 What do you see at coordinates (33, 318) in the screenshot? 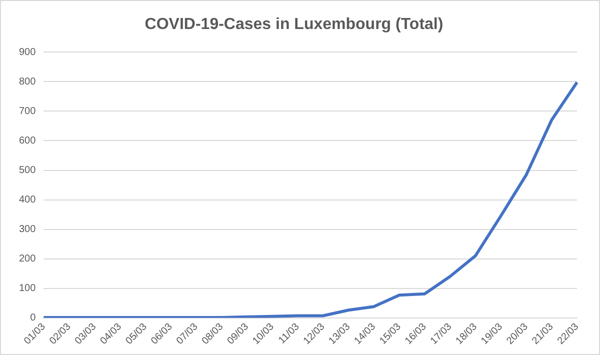
I see `y-tick-label: 0` at bounding box center [33, 318].